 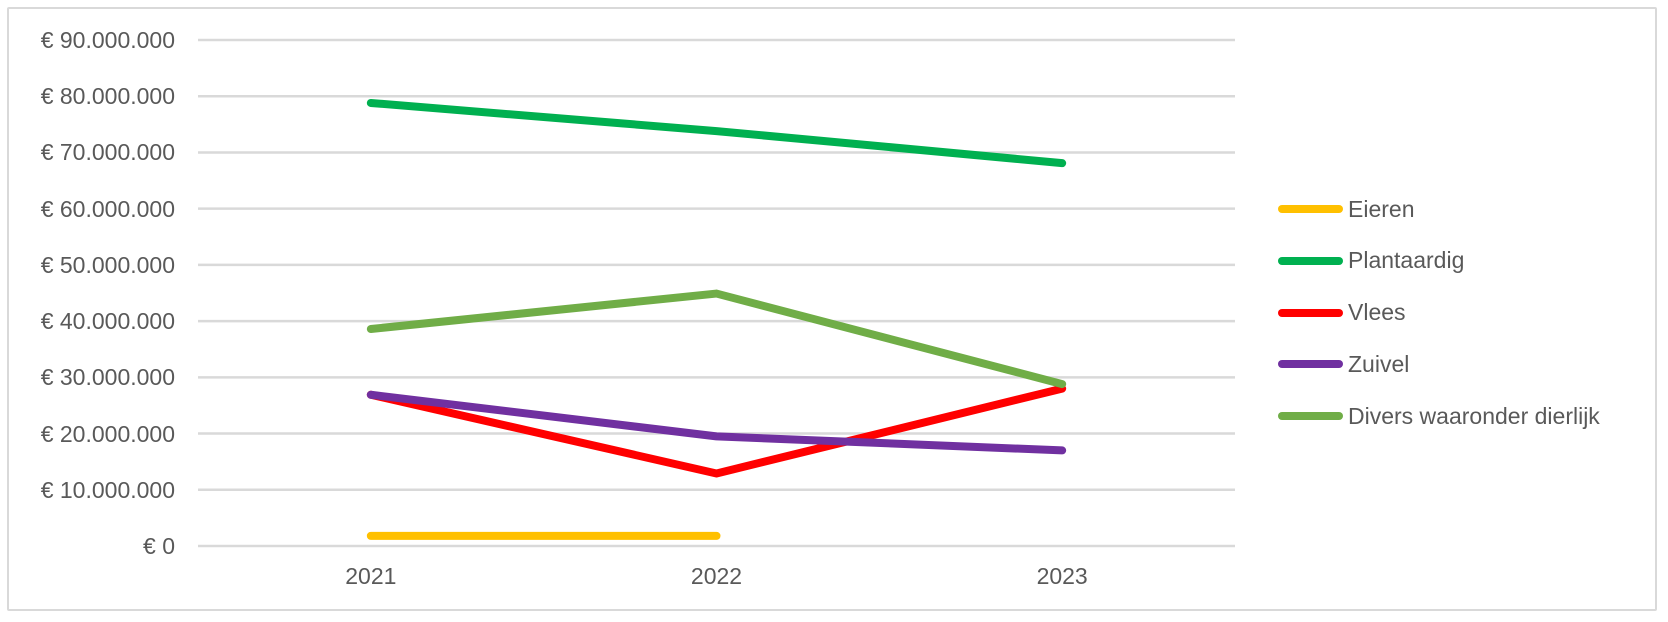 I want to click on legend-label: Eieren, so click(x=1381, y=208).